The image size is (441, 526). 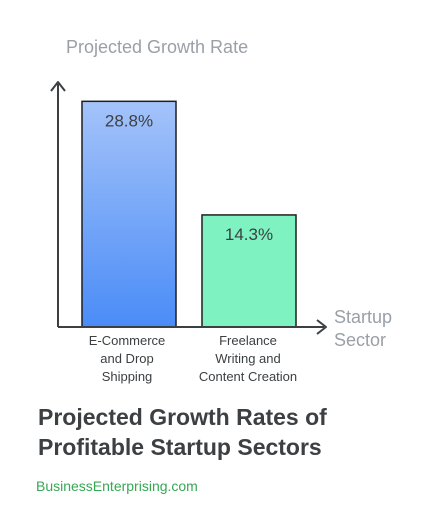 I want to click on bar-value-label-1: 28.8%, so click(x=129, y=120).